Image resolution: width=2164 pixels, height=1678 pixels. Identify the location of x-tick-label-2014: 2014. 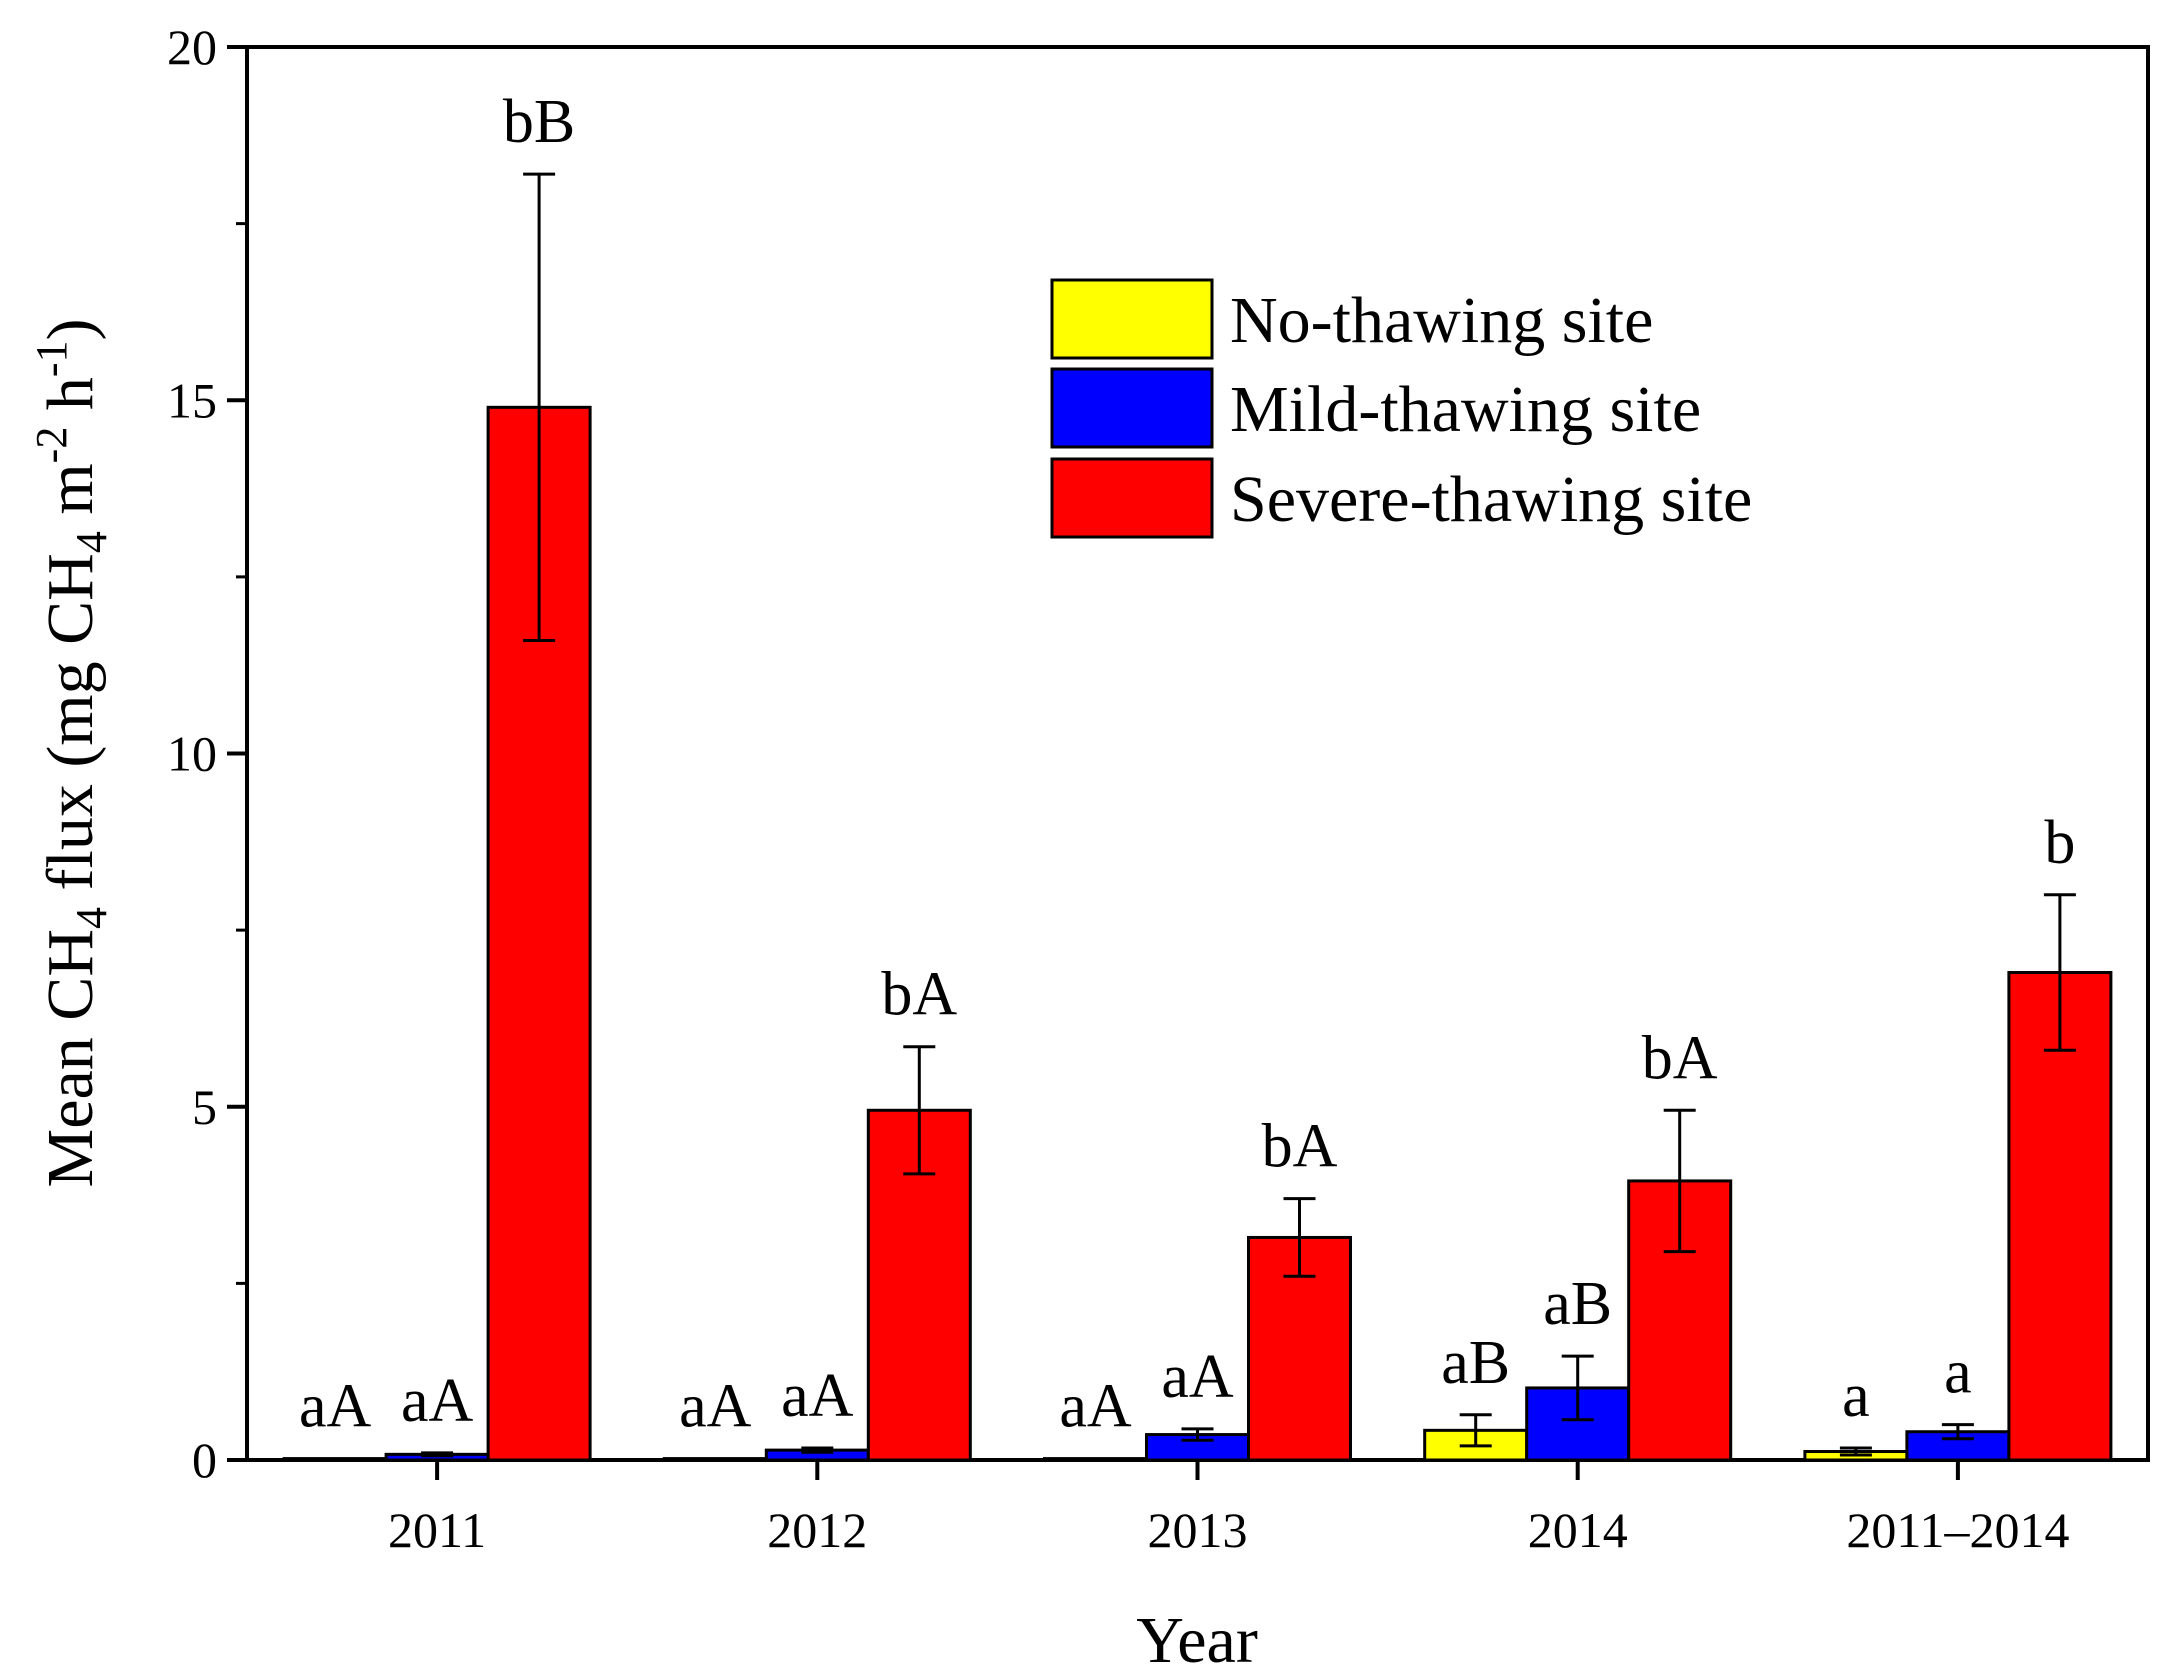
(1578, 1530).